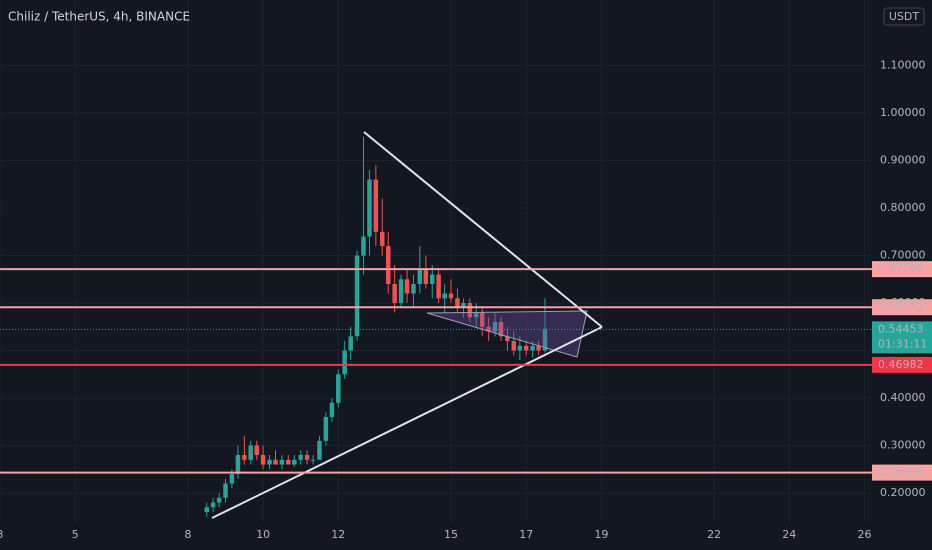 The image size is (932, 550). I want to click on level-label: 0.67140, so click(901, 268).